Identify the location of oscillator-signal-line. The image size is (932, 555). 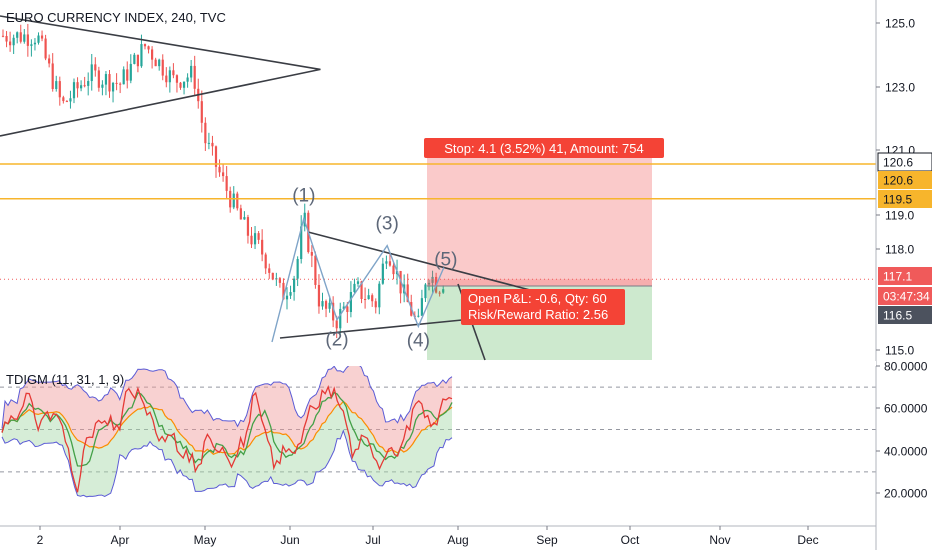
(227, 429).